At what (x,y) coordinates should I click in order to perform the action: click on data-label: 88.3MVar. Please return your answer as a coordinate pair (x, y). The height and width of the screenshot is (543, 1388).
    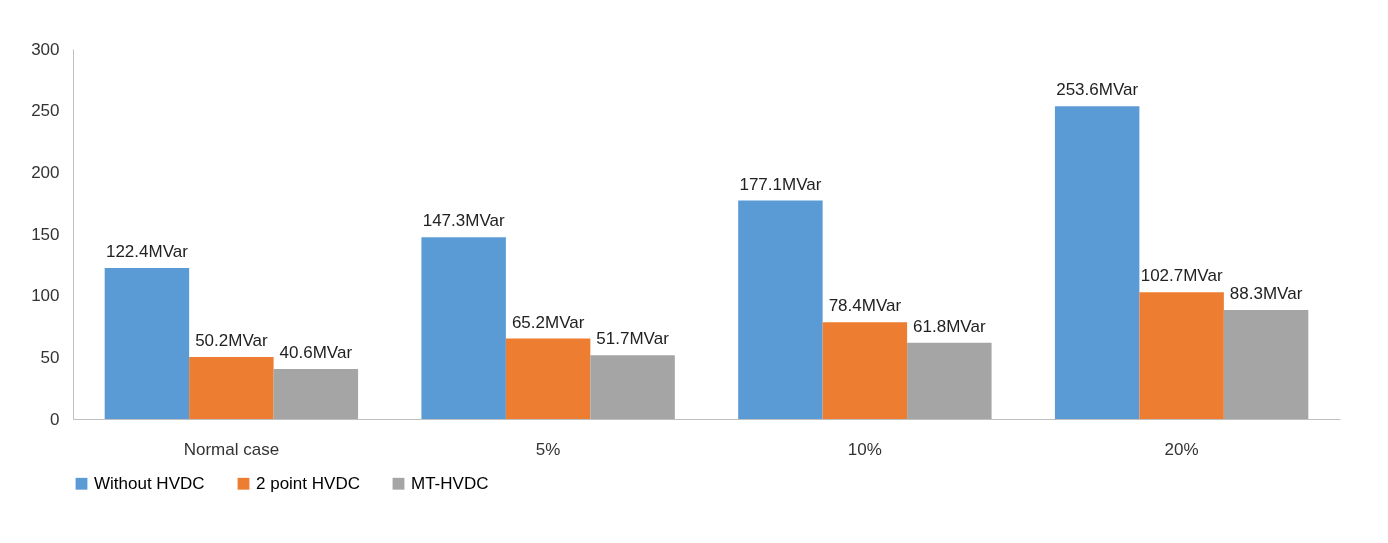
    Looking at the image, I should click on (1266, 294).